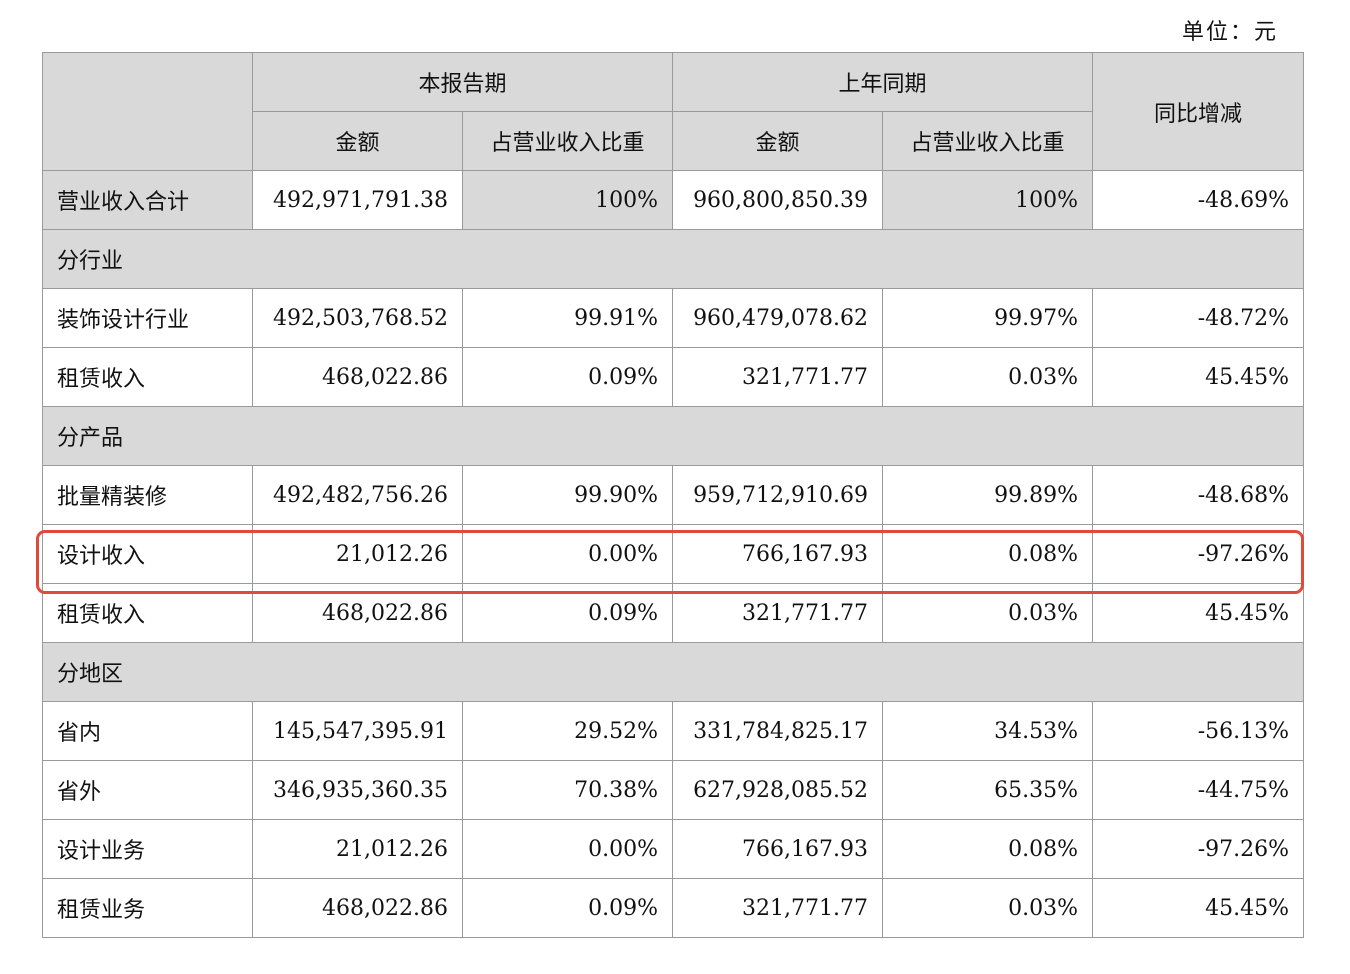 The width and height of the screenshot is (1350, 974). Describe the element at coordinates (988, 495) in the screenshot. I see `row-prev-share: 99.89%` at that location.